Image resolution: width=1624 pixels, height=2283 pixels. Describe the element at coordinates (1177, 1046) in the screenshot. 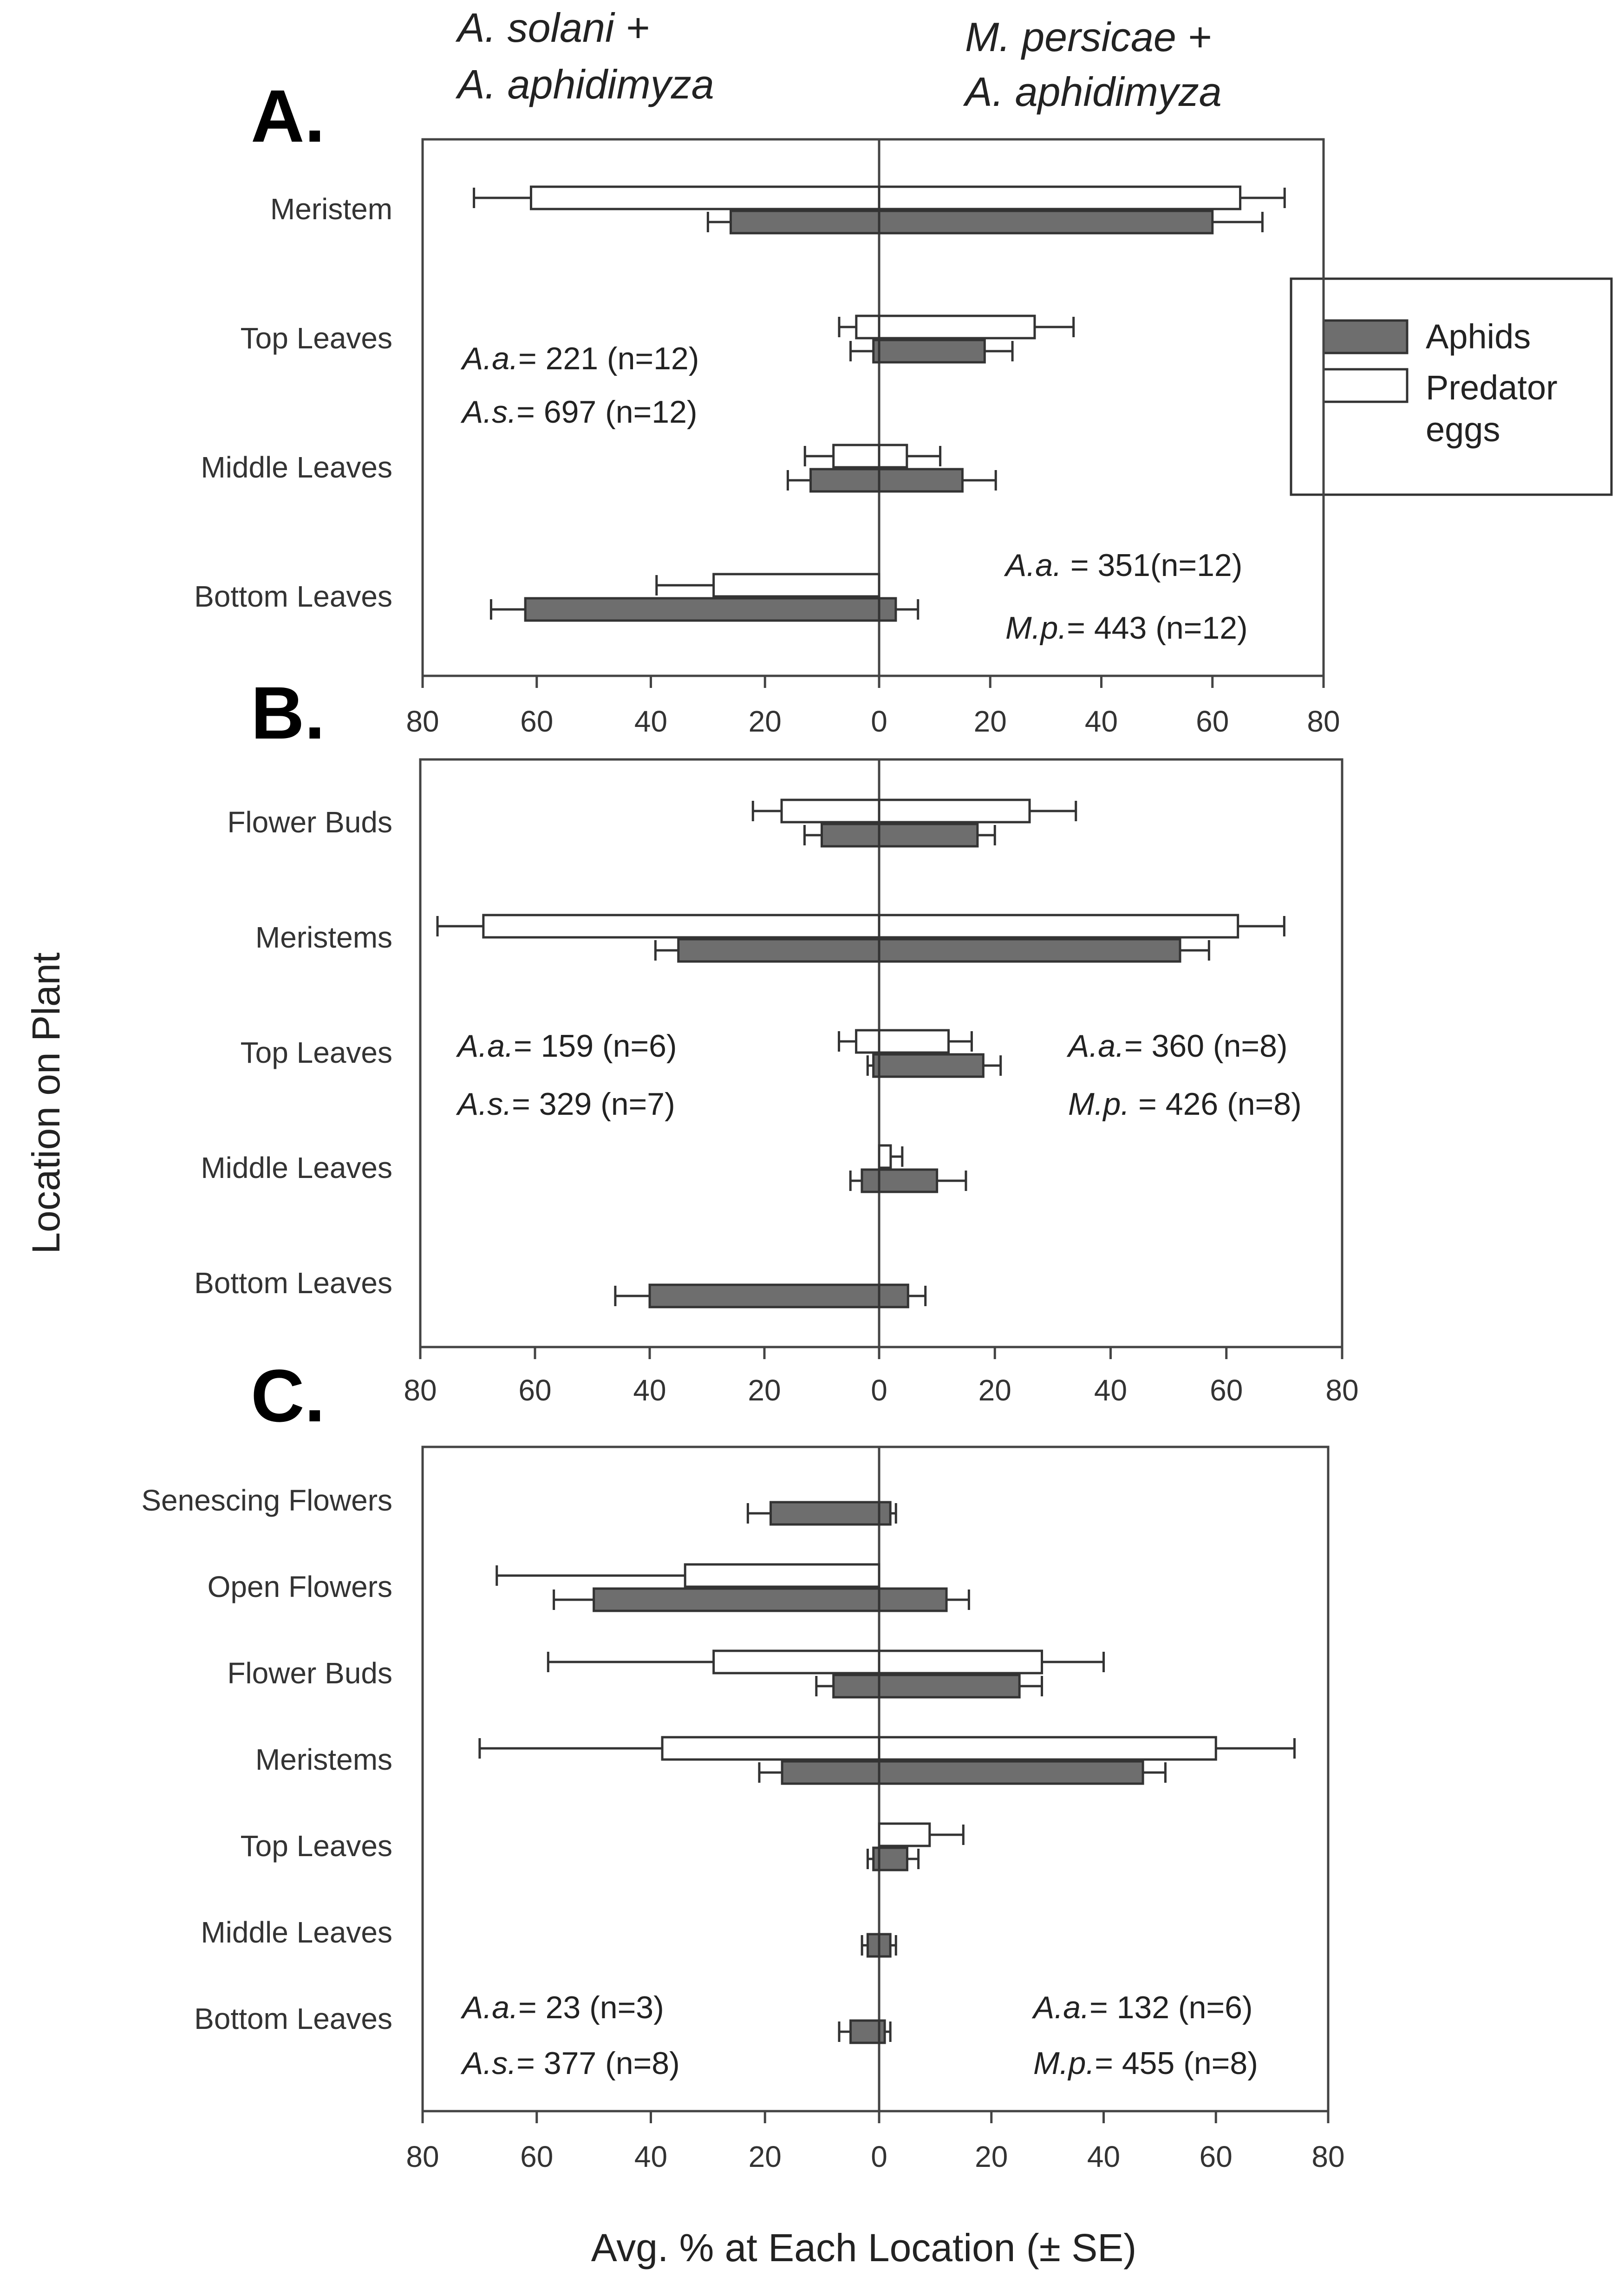

I see `annotation-right-1: A.a.= 360 (n=8)` at that location.